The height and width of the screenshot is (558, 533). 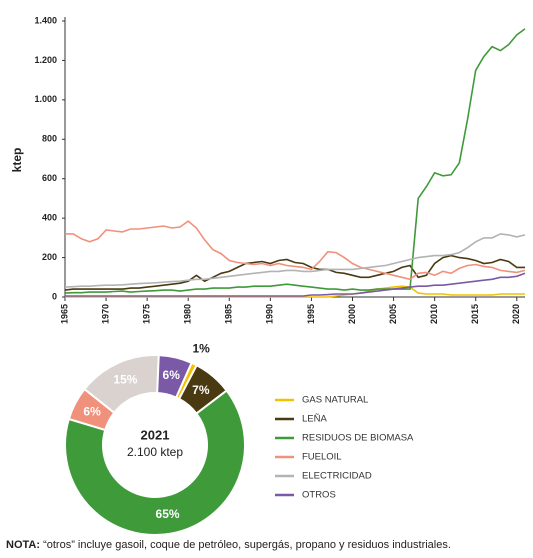 I want to click on y-tick-label: 800, so click(x=49, y=139).